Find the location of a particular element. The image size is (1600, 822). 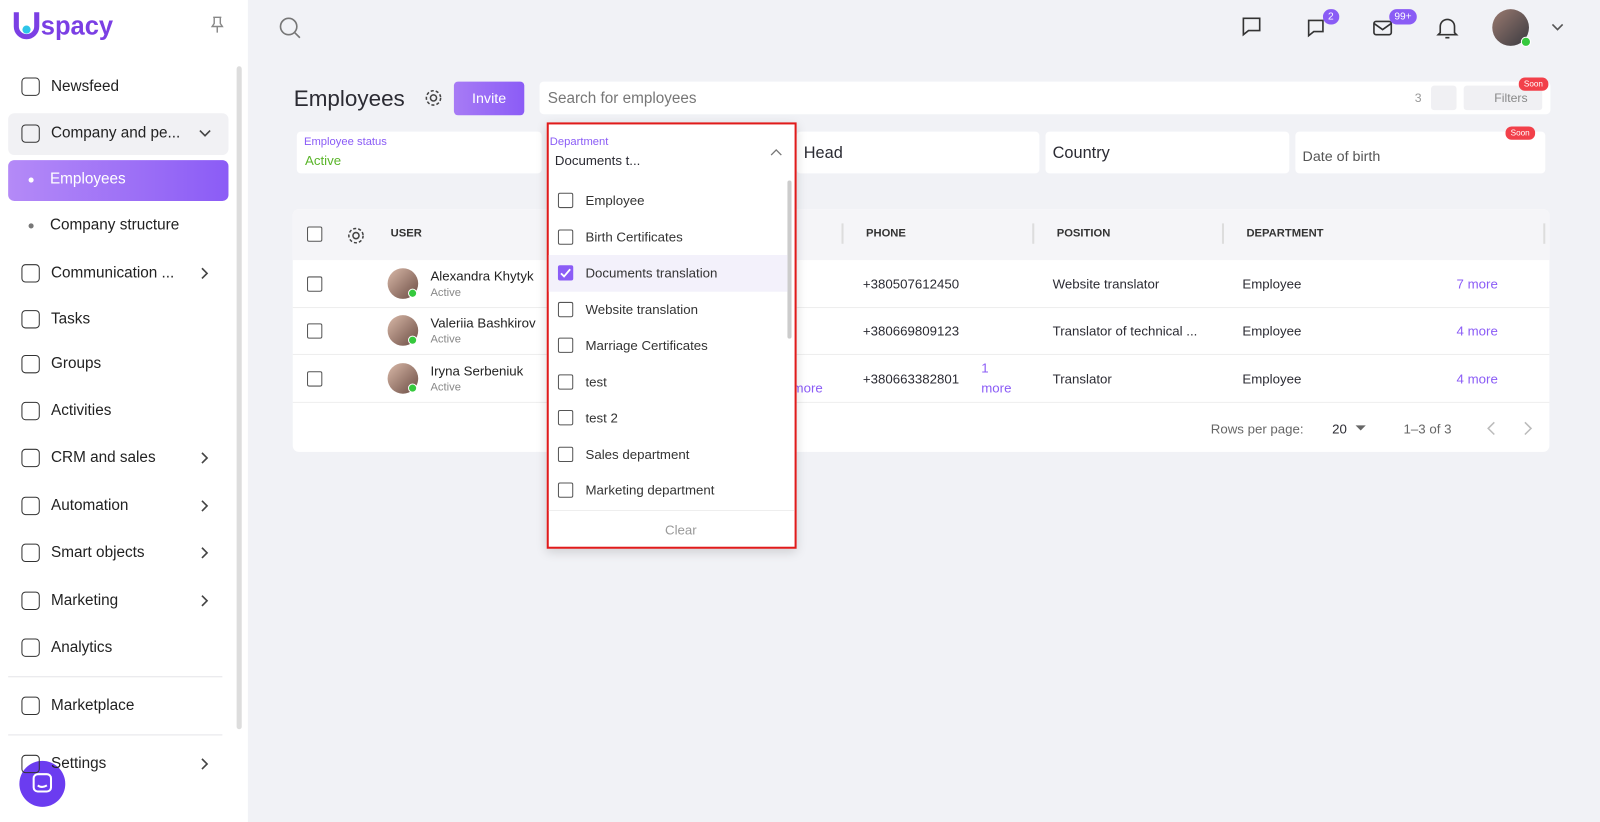

nav-item: Settings is located at coordinates (79, 763).